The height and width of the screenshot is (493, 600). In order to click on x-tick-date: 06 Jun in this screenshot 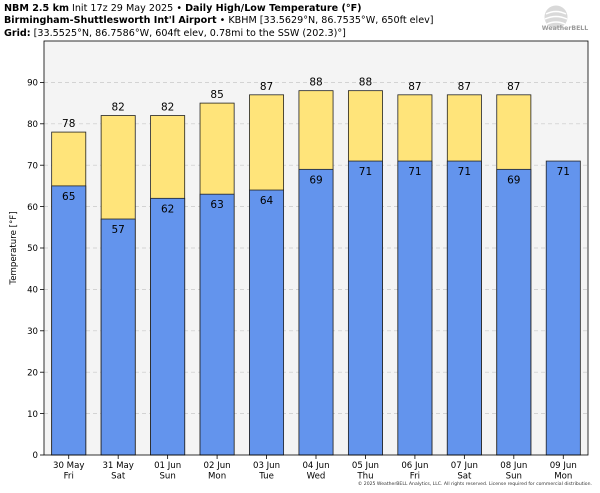, I will do `click(414, 466)`.